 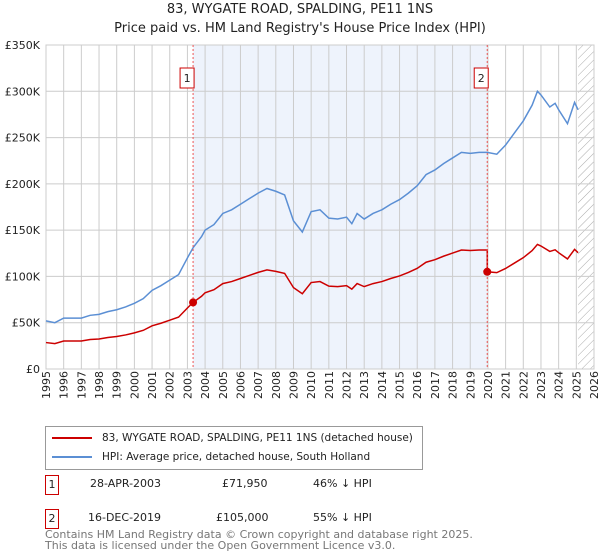 What do you see at coordinates (364, 385) in the screenshot?
I see `x-tick-label: 2013` at bounding box center [364, 385].